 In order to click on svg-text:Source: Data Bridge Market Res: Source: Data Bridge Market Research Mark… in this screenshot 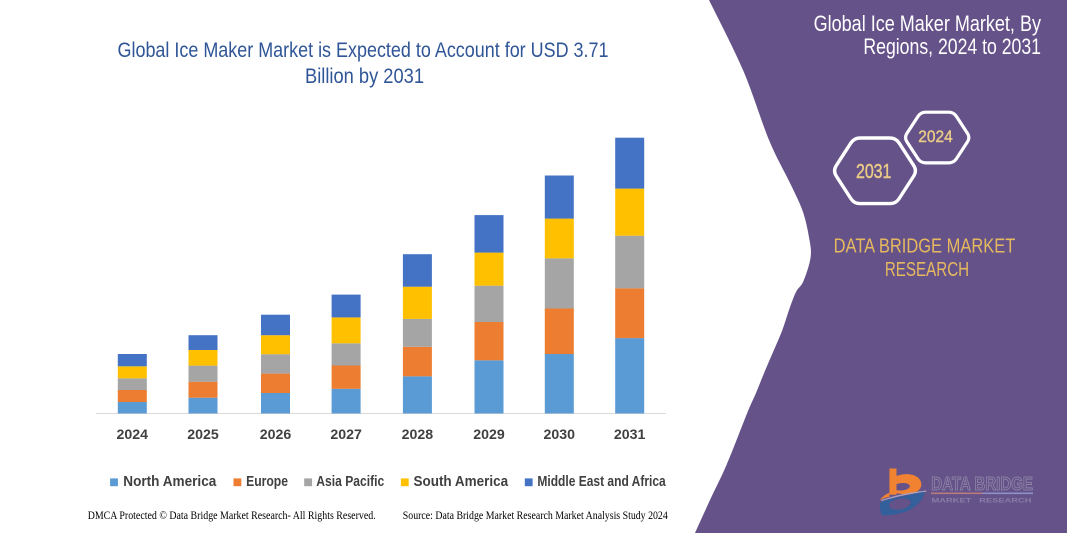, I will do `click(535, 516)`.